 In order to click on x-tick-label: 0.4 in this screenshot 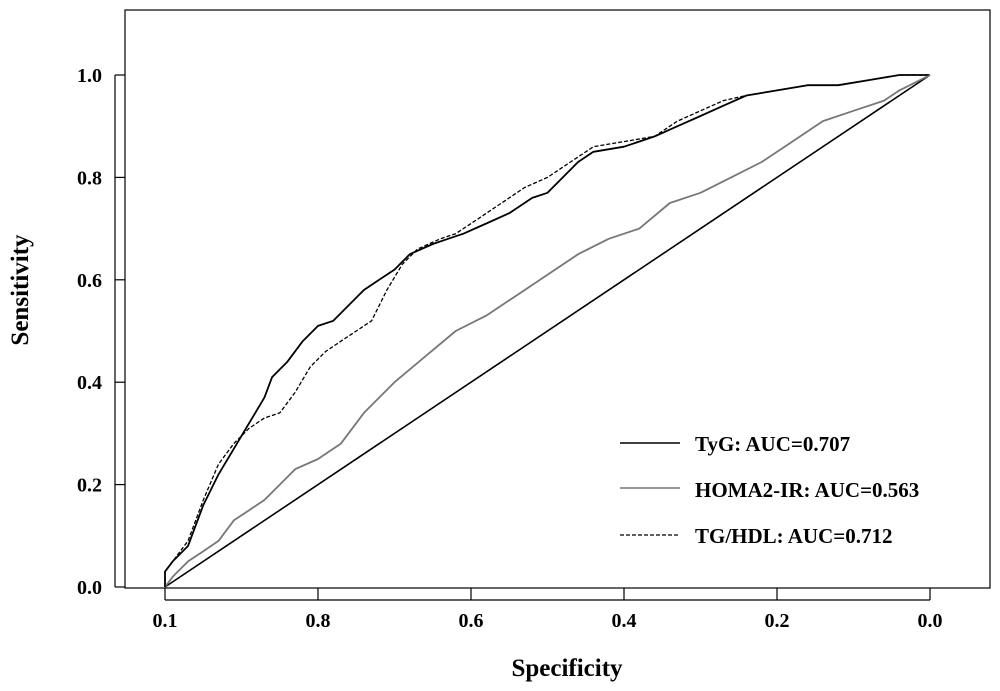, I will do `click(624, 621)`.